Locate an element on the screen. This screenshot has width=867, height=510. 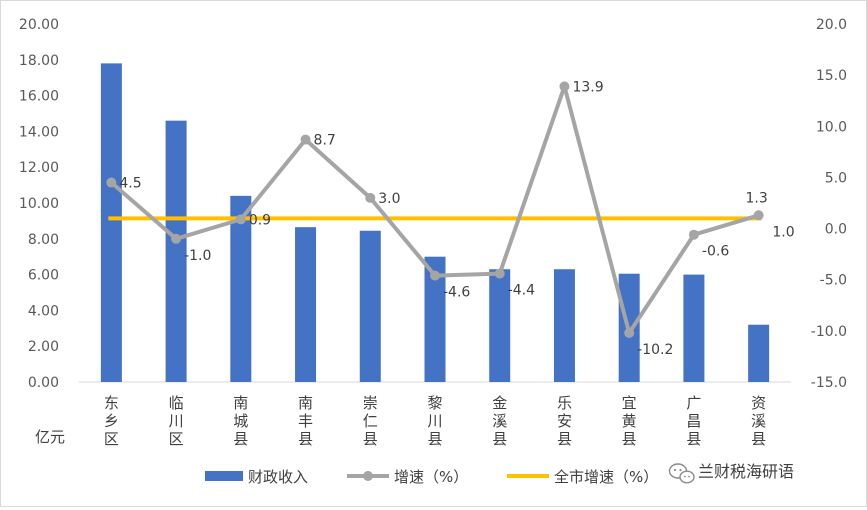
y-right-tick-label: 20.0 is located at coordinates (831, 25).